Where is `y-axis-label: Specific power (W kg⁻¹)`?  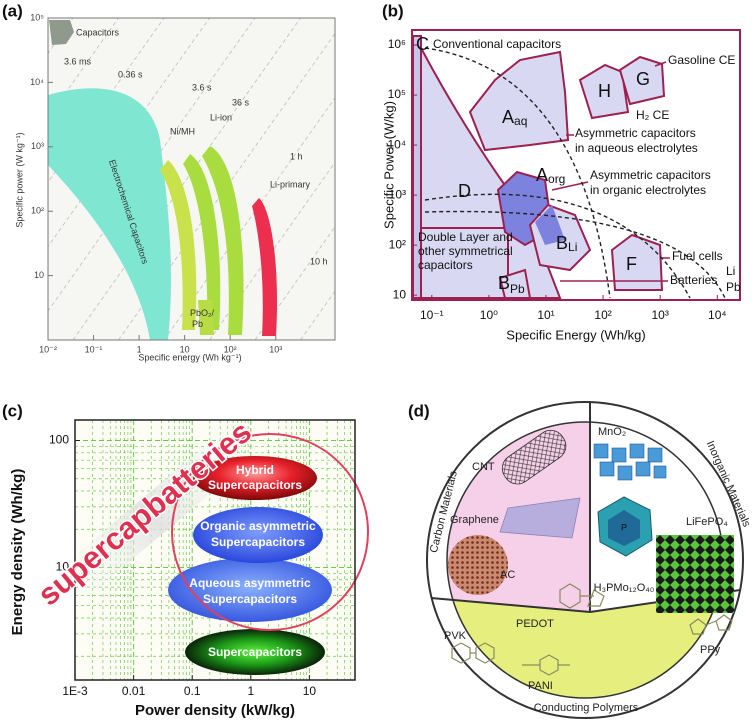
y-axis-label: Specific power (W kg⁻¹) is located at coordinates (19, 179).